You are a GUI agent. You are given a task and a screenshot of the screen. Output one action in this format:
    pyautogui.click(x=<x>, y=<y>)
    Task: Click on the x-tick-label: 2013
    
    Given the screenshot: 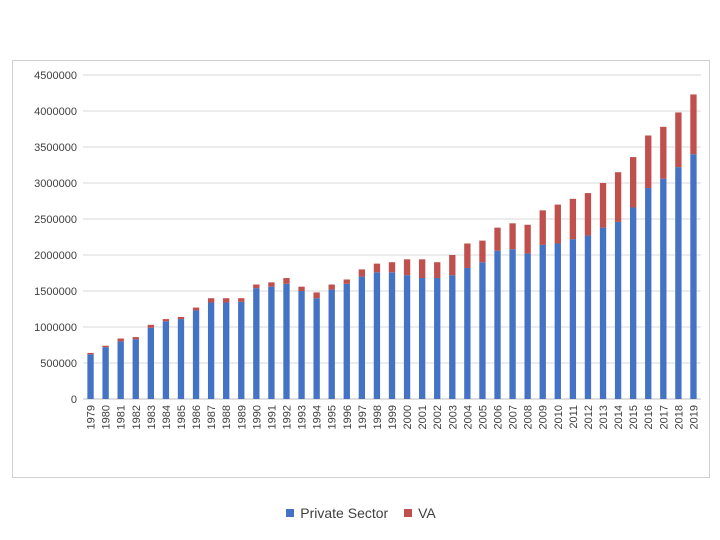 What is the action you would take?
    pyautogui.click(x=604, y=417)
    